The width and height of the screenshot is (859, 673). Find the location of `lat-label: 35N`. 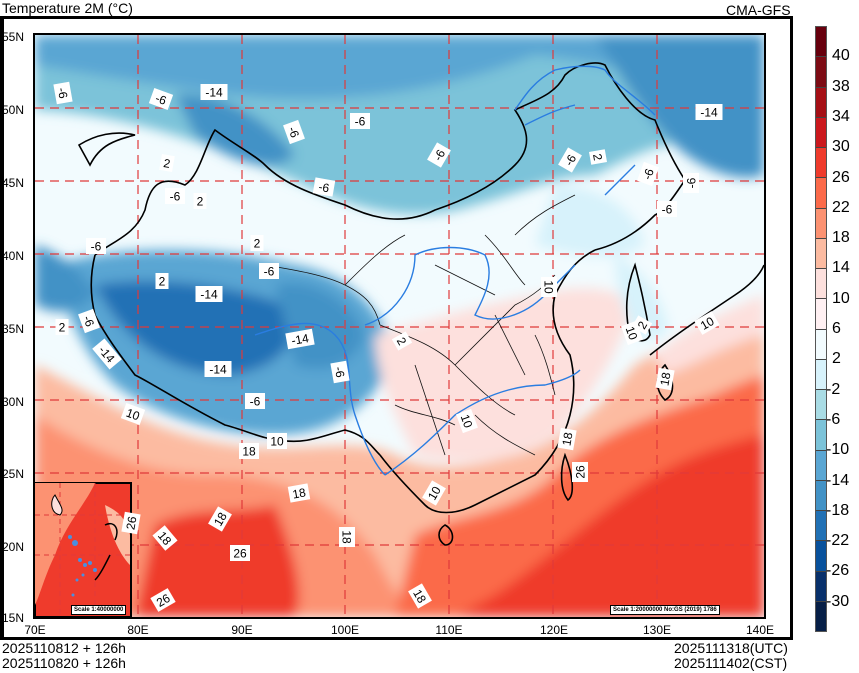

lat-label: 35N is located at coordinates (13, 329).